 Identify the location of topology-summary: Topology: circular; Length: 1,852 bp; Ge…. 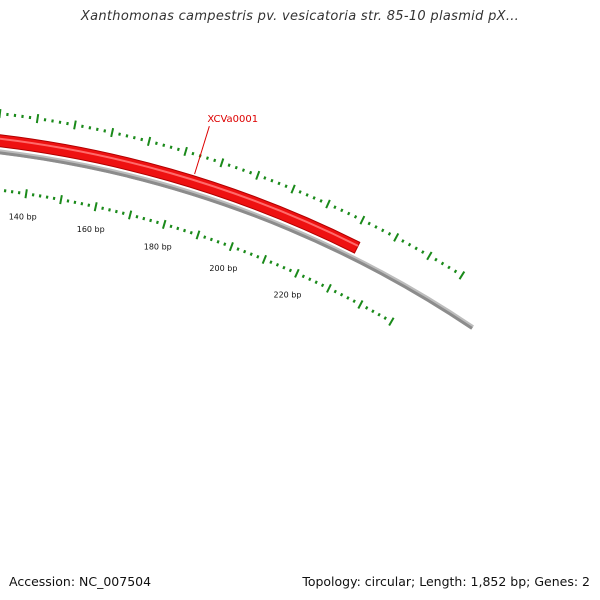
(446, 581).